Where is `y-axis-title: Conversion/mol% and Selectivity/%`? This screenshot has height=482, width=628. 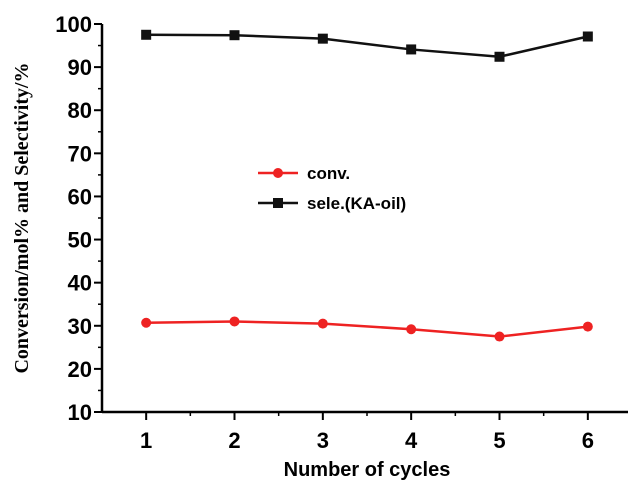 y-axis-title: Conversion/mol% and Selectivity/% is located at coordinates (22, 217).